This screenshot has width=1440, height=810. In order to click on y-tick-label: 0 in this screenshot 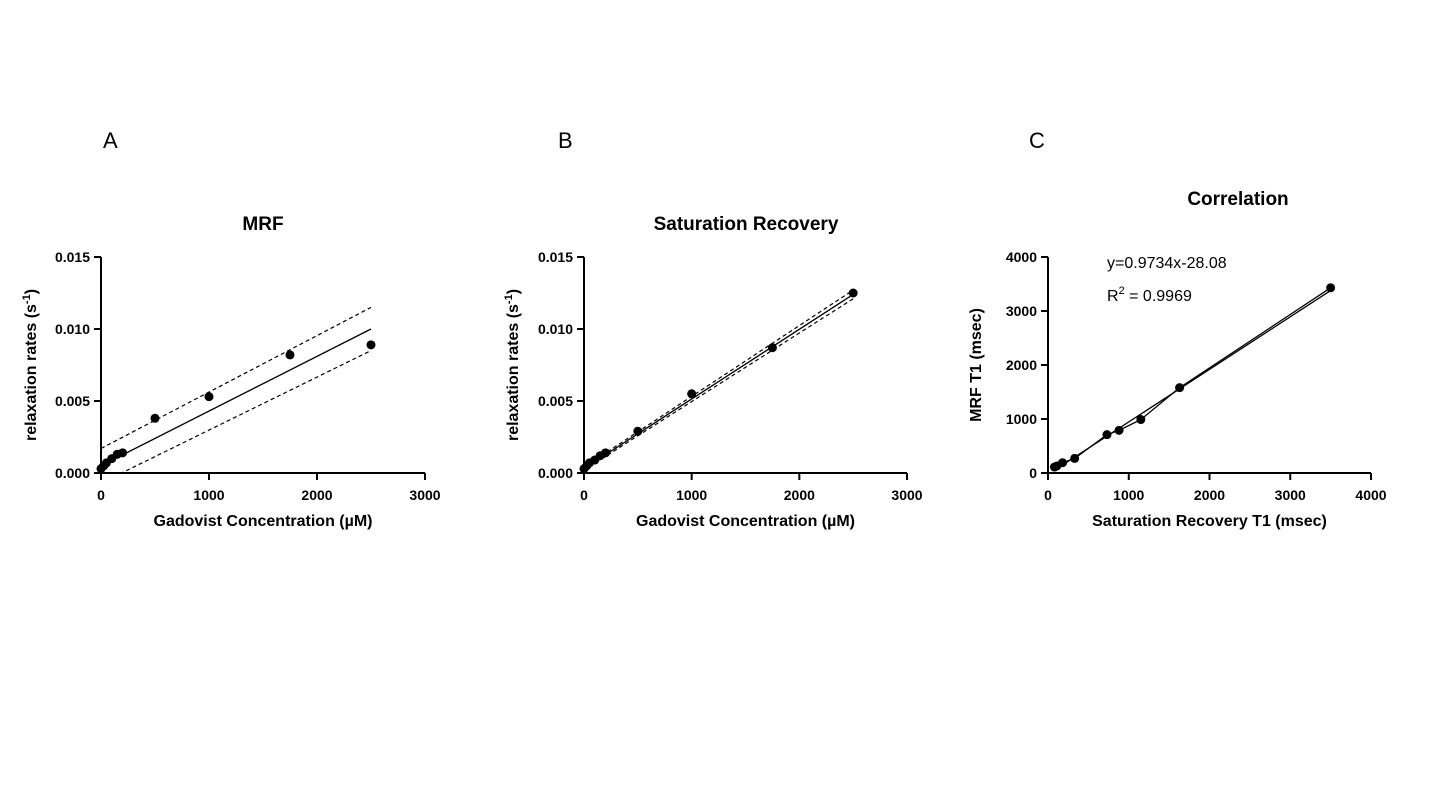, I will do `click(1033, 473)`.